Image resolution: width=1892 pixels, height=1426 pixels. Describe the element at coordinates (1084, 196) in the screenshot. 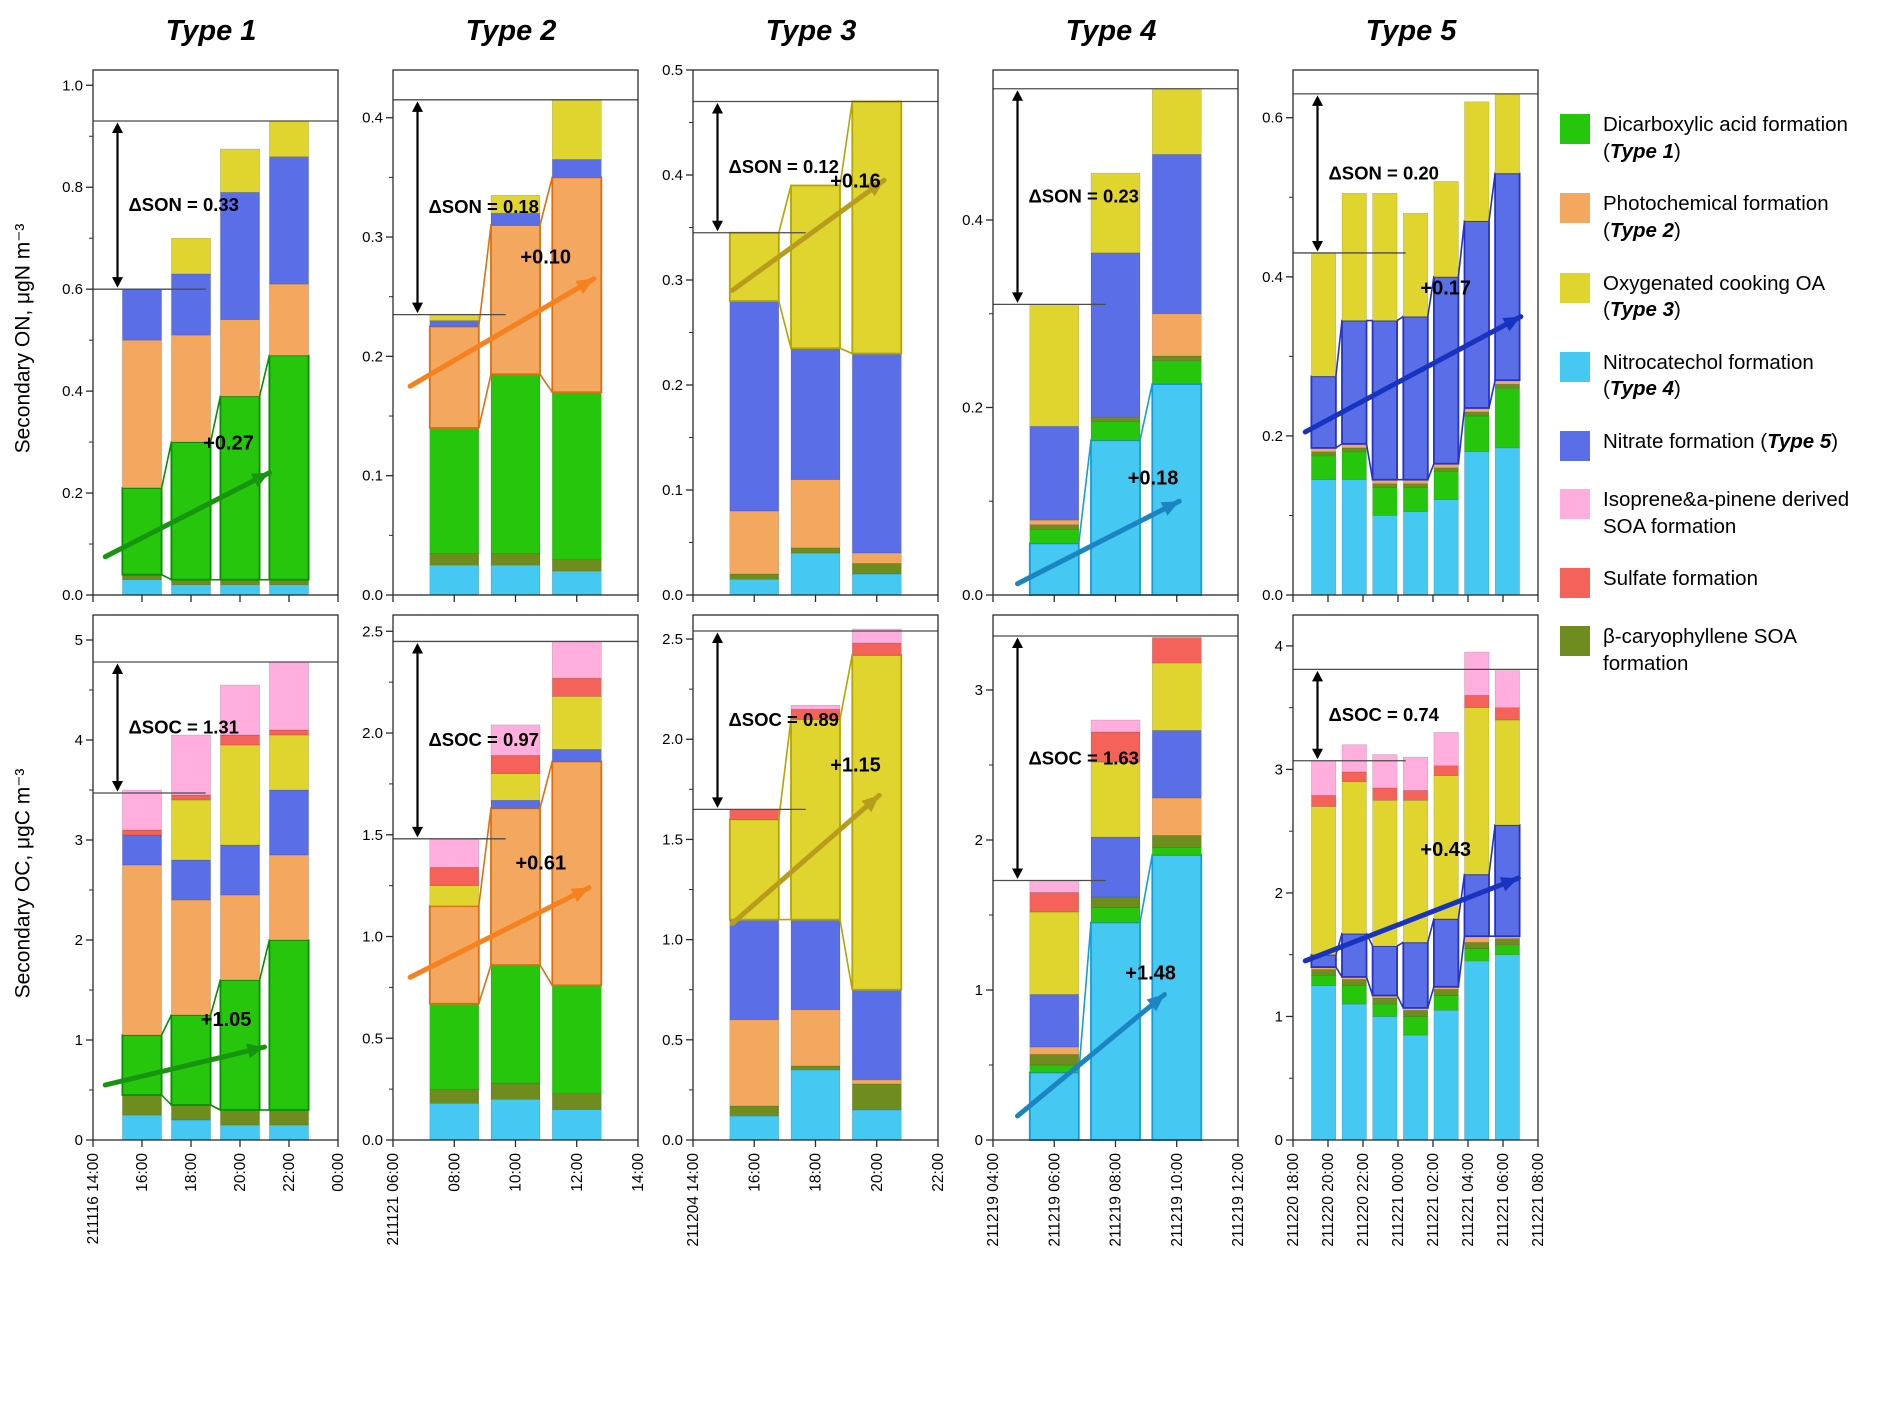

I see `svg-text: ΔSON = 0.23` at that location.